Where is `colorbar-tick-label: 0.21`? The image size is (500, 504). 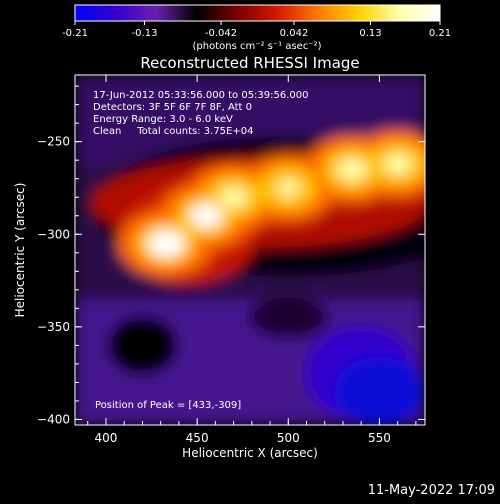 colorbar-tick-label: 0.21 is located at coordinates (440, 33).